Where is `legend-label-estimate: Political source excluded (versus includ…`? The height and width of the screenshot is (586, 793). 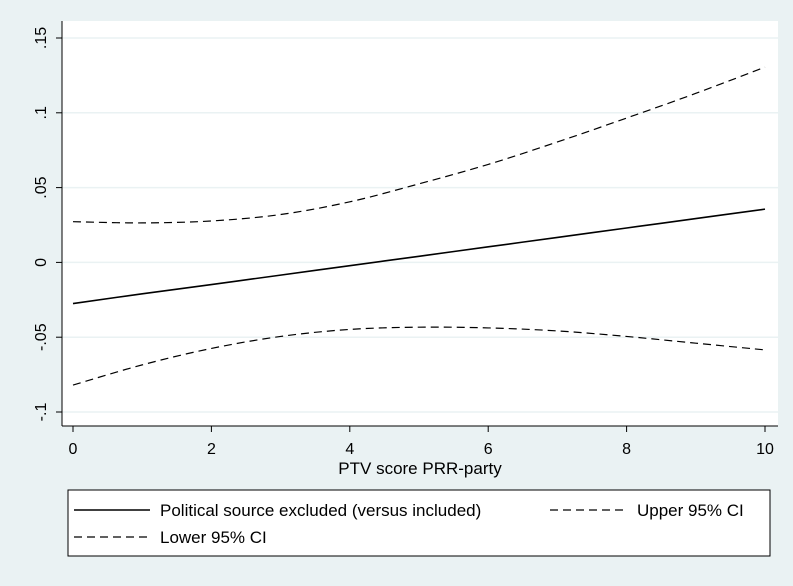 legend-label-estimate: Political source excluded (versus includ… is located at coordinates (320, 510).